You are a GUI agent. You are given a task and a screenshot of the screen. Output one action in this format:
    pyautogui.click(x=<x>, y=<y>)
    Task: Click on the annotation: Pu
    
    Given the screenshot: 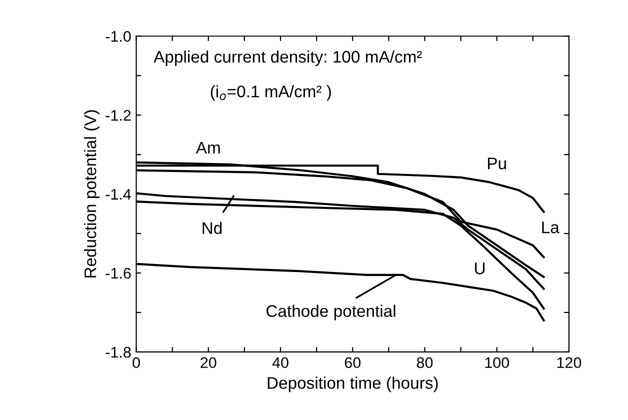 What is the action you would take?
    pyautogui.click(x=497, y=164)
    